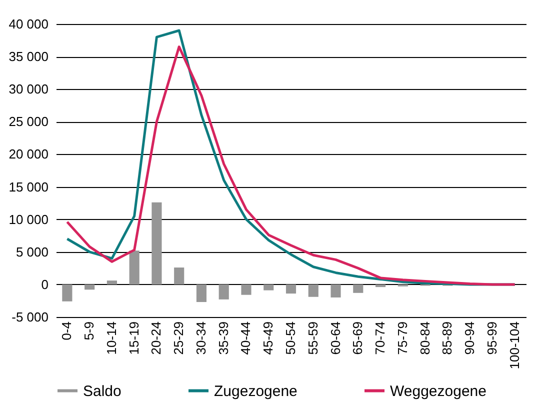 This screenshot has height=418, width=550. I want to click on x-tick-label: 75-79, so click(402, 338).